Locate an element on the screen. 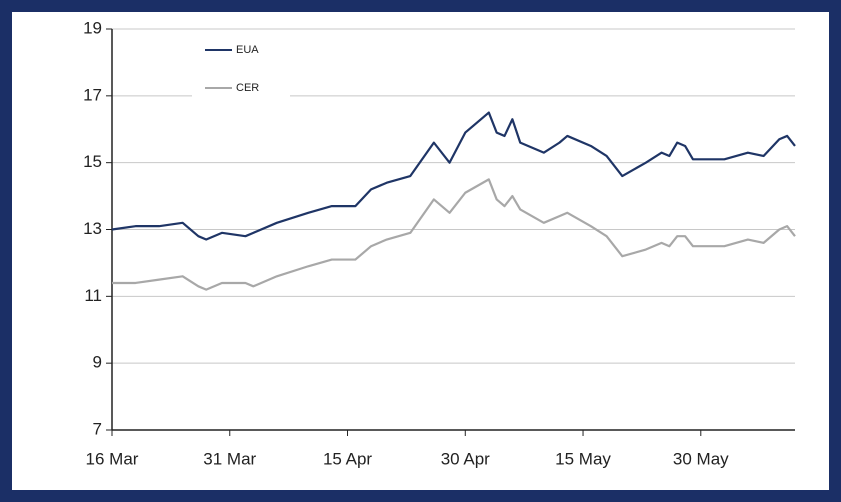  x-tick-label: 16 Mar is located at coordinates (112, 458).